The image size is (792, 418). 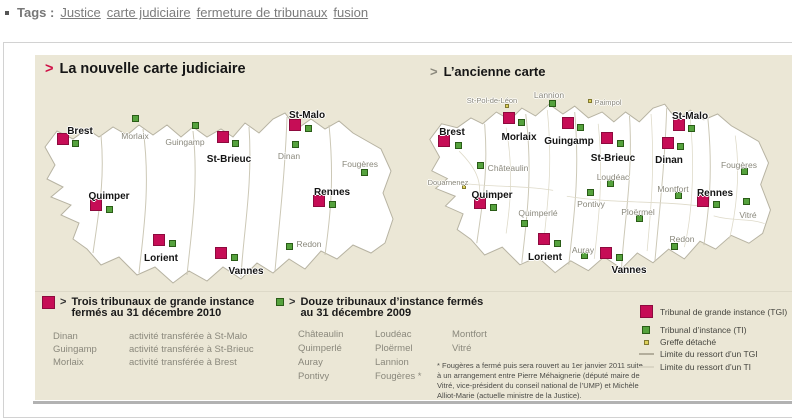 I want to click on closed-ti-city: Fougères *, so click(x=398, y=376).